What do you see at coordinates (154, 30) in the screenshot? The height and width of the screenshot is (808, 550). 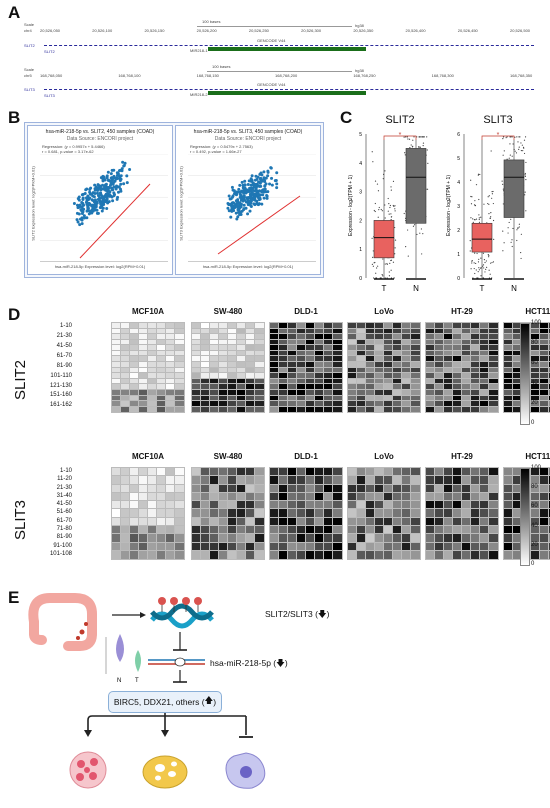 I see `coordinate-tick: 20,526,150` at bounding box center [154, 30].